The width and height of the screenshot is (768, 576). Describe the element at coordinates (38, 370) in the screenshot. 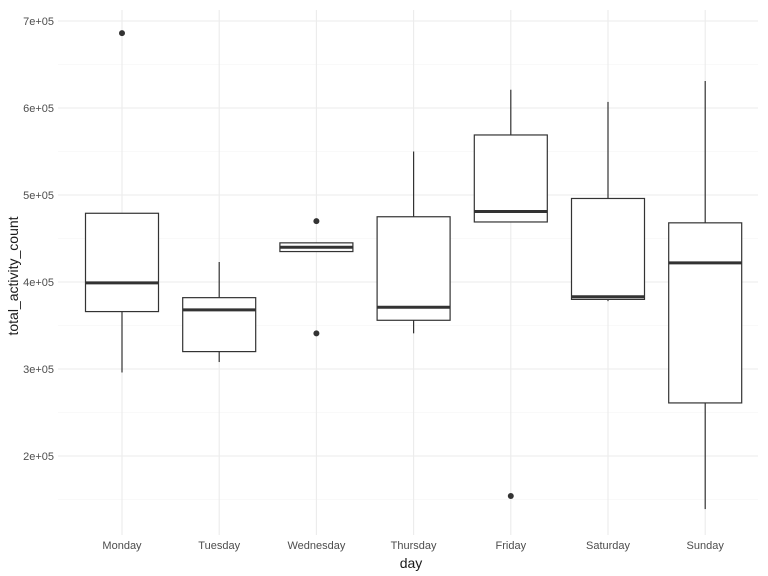

I see `y-tick-label: 3e+05` at that location.